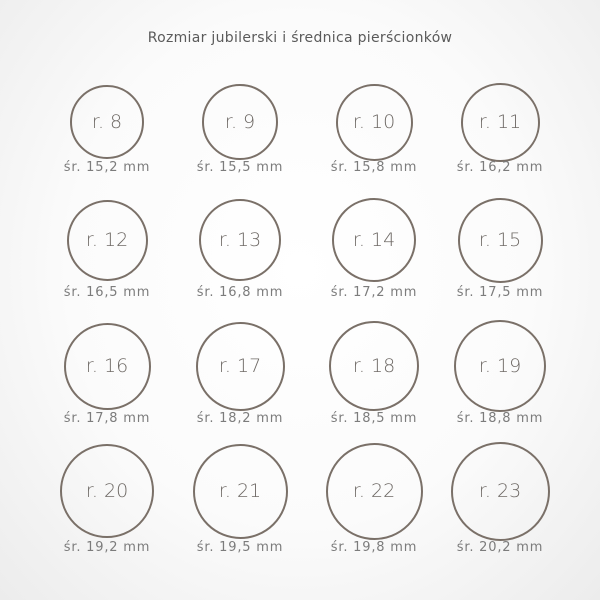 The image size is (600, 600). I want to click on ring-size-label: r. 9, so click(240, 122).